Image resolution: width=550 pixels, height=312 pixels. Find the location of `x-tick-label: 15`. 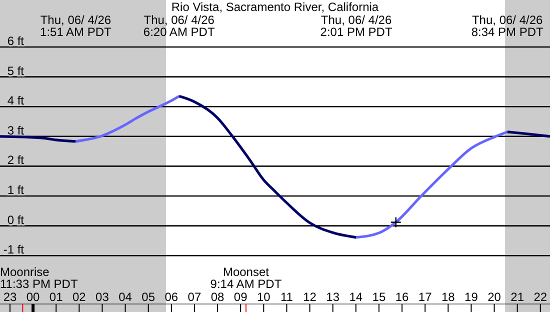

x-tick-label: 15 is located at coordinates (379, 297).